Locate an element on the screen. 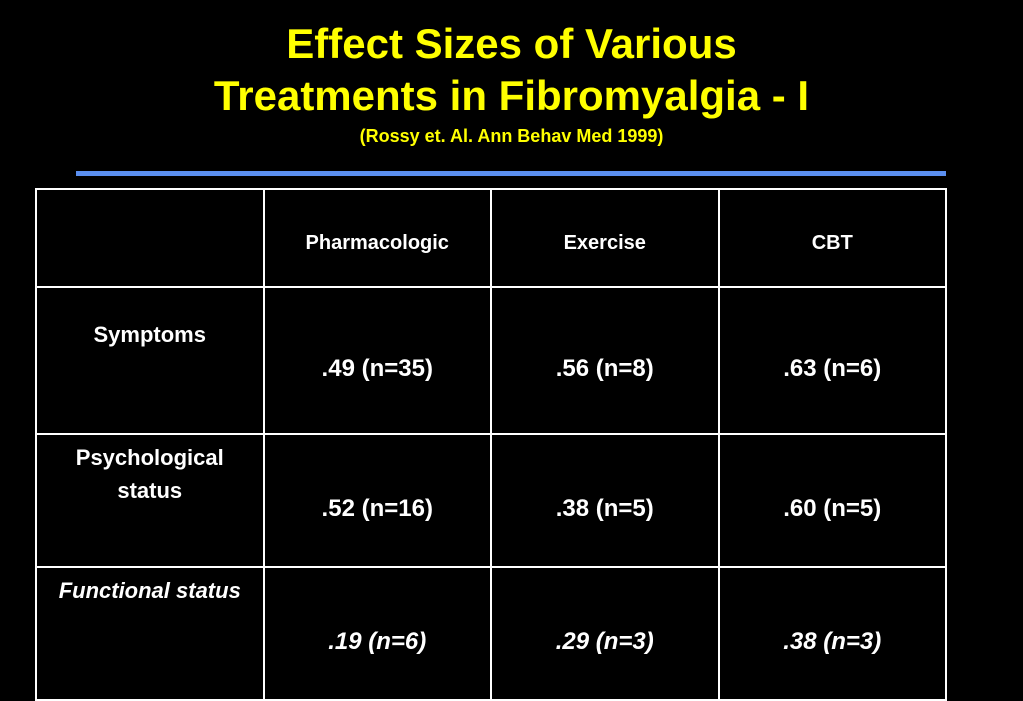 This screenshot has height=701, width=1023. header-row: Pharmacologic Exercise CBT is located at coordinates (491, 238).